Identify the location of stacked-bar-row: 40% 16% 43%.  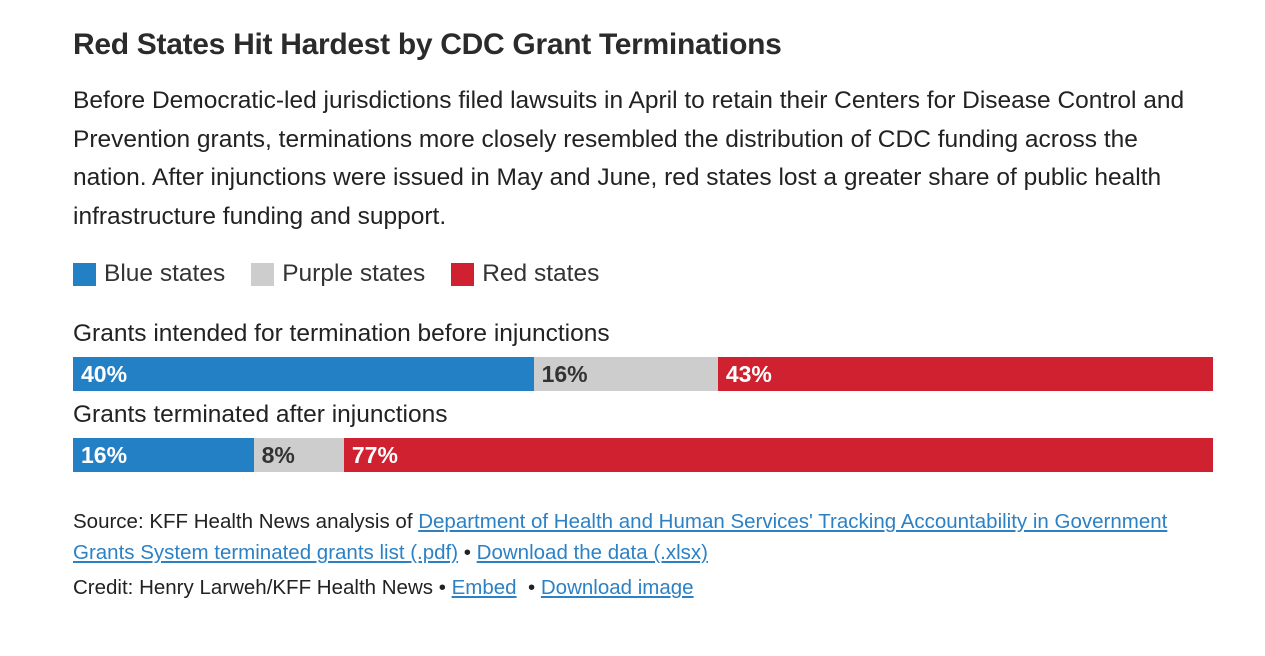
(643, 374).